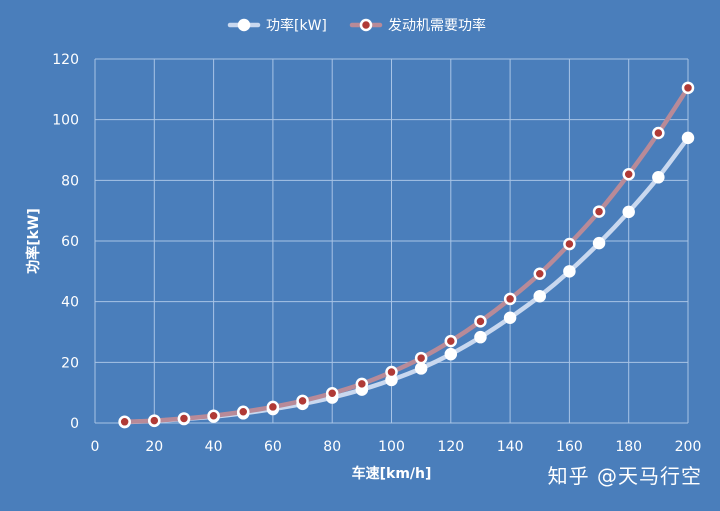 The image size is (720, 511). What do you see at coordinates (510, 447) in the screenshot?
I see `x-tick-label: 140` at bounding box center [510, 447].